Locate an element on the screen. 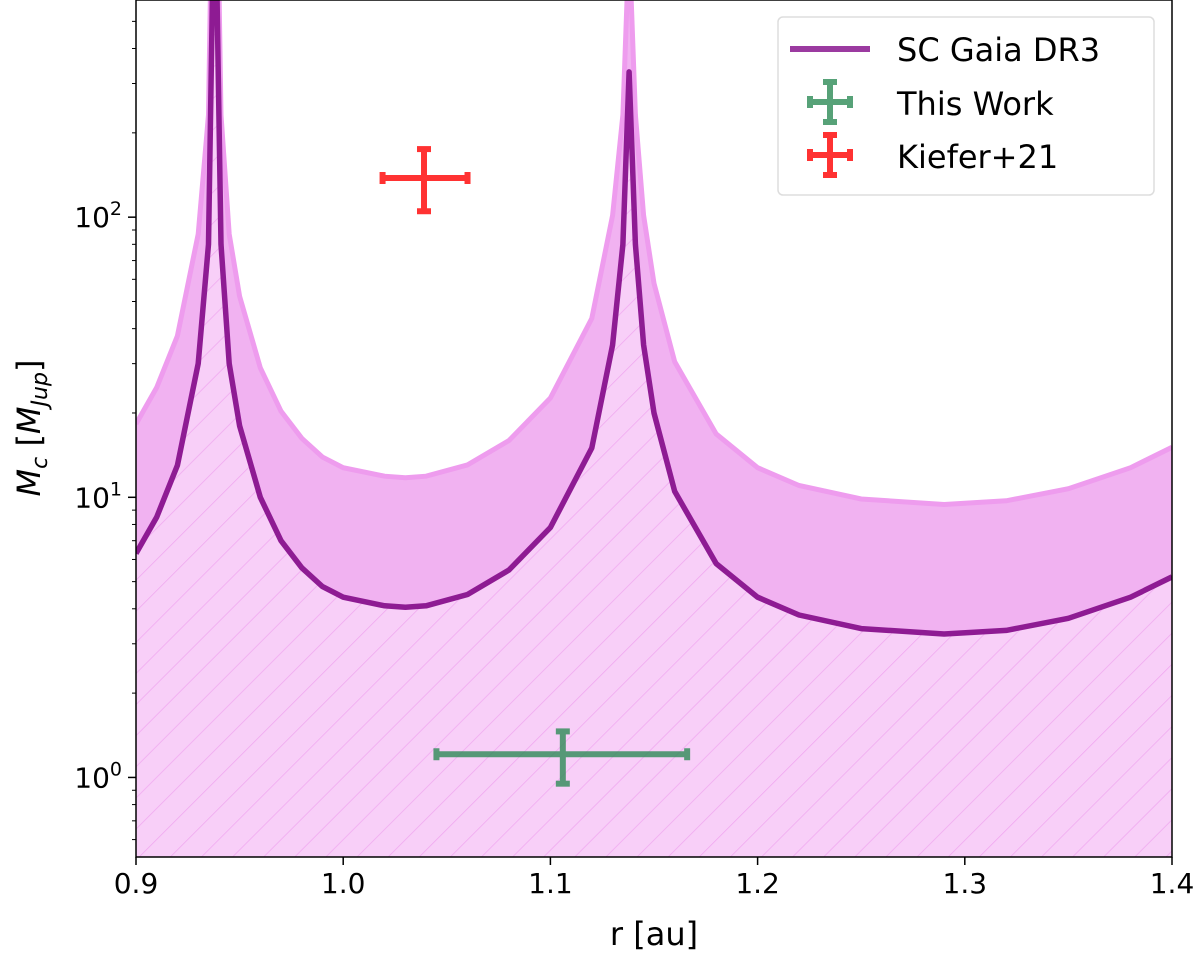  legend-label-kiefer21: Kiefer+21 is located at coordinates (977, 157).